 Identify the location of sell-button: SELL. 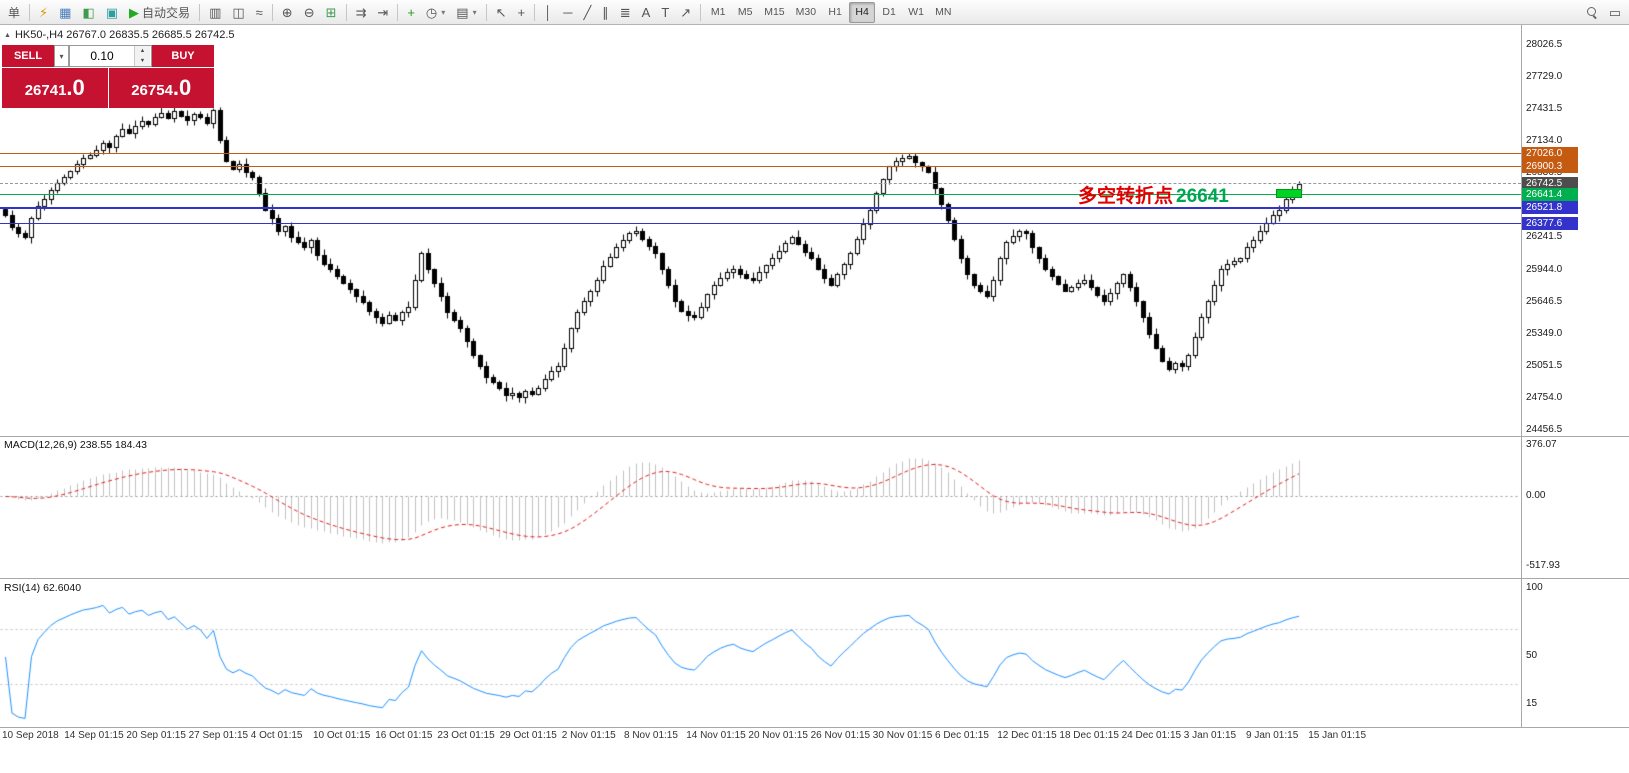
(28, 56).